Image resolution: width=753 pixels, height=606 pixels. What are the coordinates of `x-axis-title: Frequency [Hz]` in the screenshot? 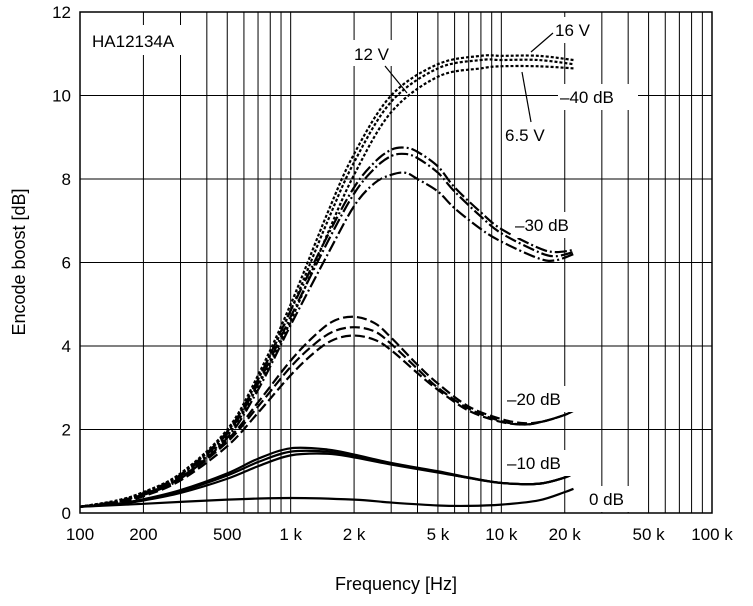 It's located at (396, 584).